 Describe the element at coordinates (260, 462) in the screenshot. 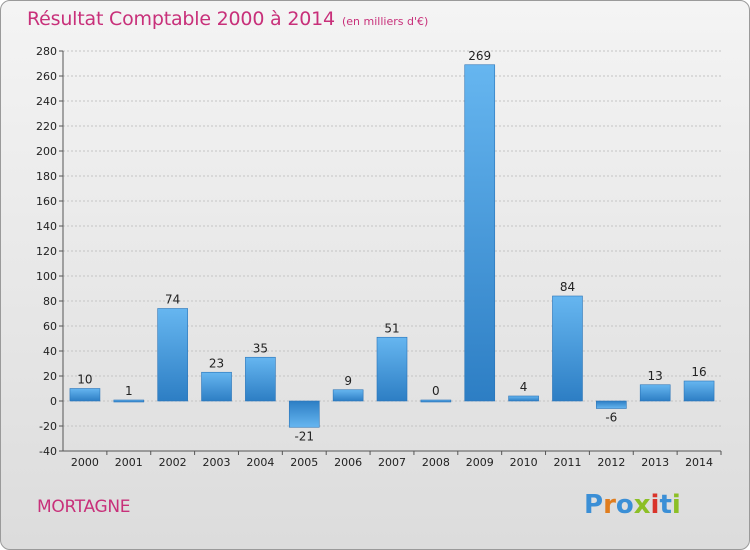

I see `x-tick-label: 2004` at that location.